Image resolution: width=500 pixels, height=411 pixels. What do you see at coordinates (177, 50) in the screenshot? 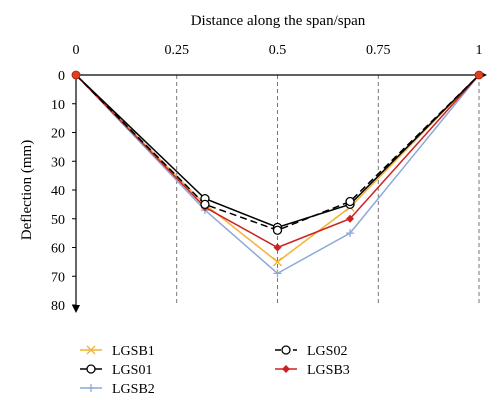
I see `x-tick-label-1: 0.25` at bounding box center [177, 50].